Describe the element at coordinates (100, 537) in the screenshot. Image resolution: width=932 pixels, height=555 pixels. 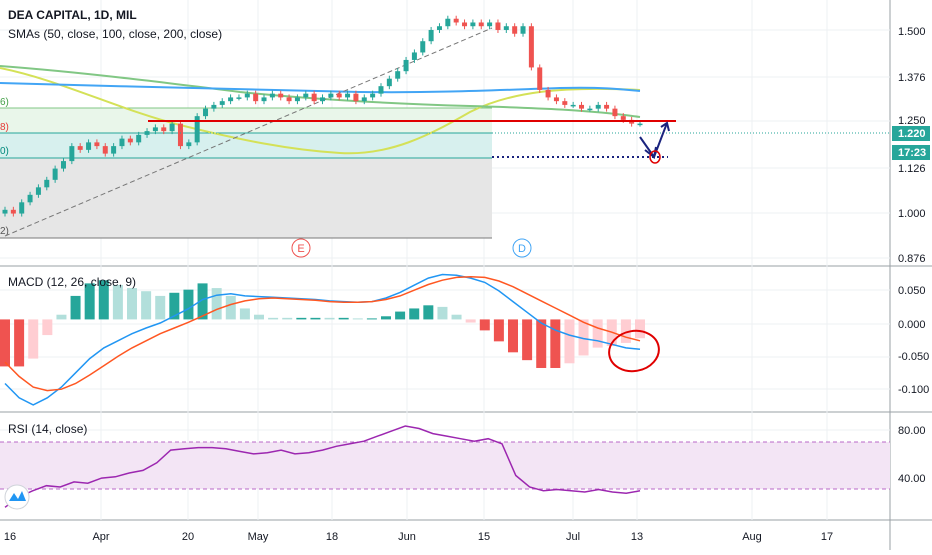
I see `time-tick: Apr` at that location.